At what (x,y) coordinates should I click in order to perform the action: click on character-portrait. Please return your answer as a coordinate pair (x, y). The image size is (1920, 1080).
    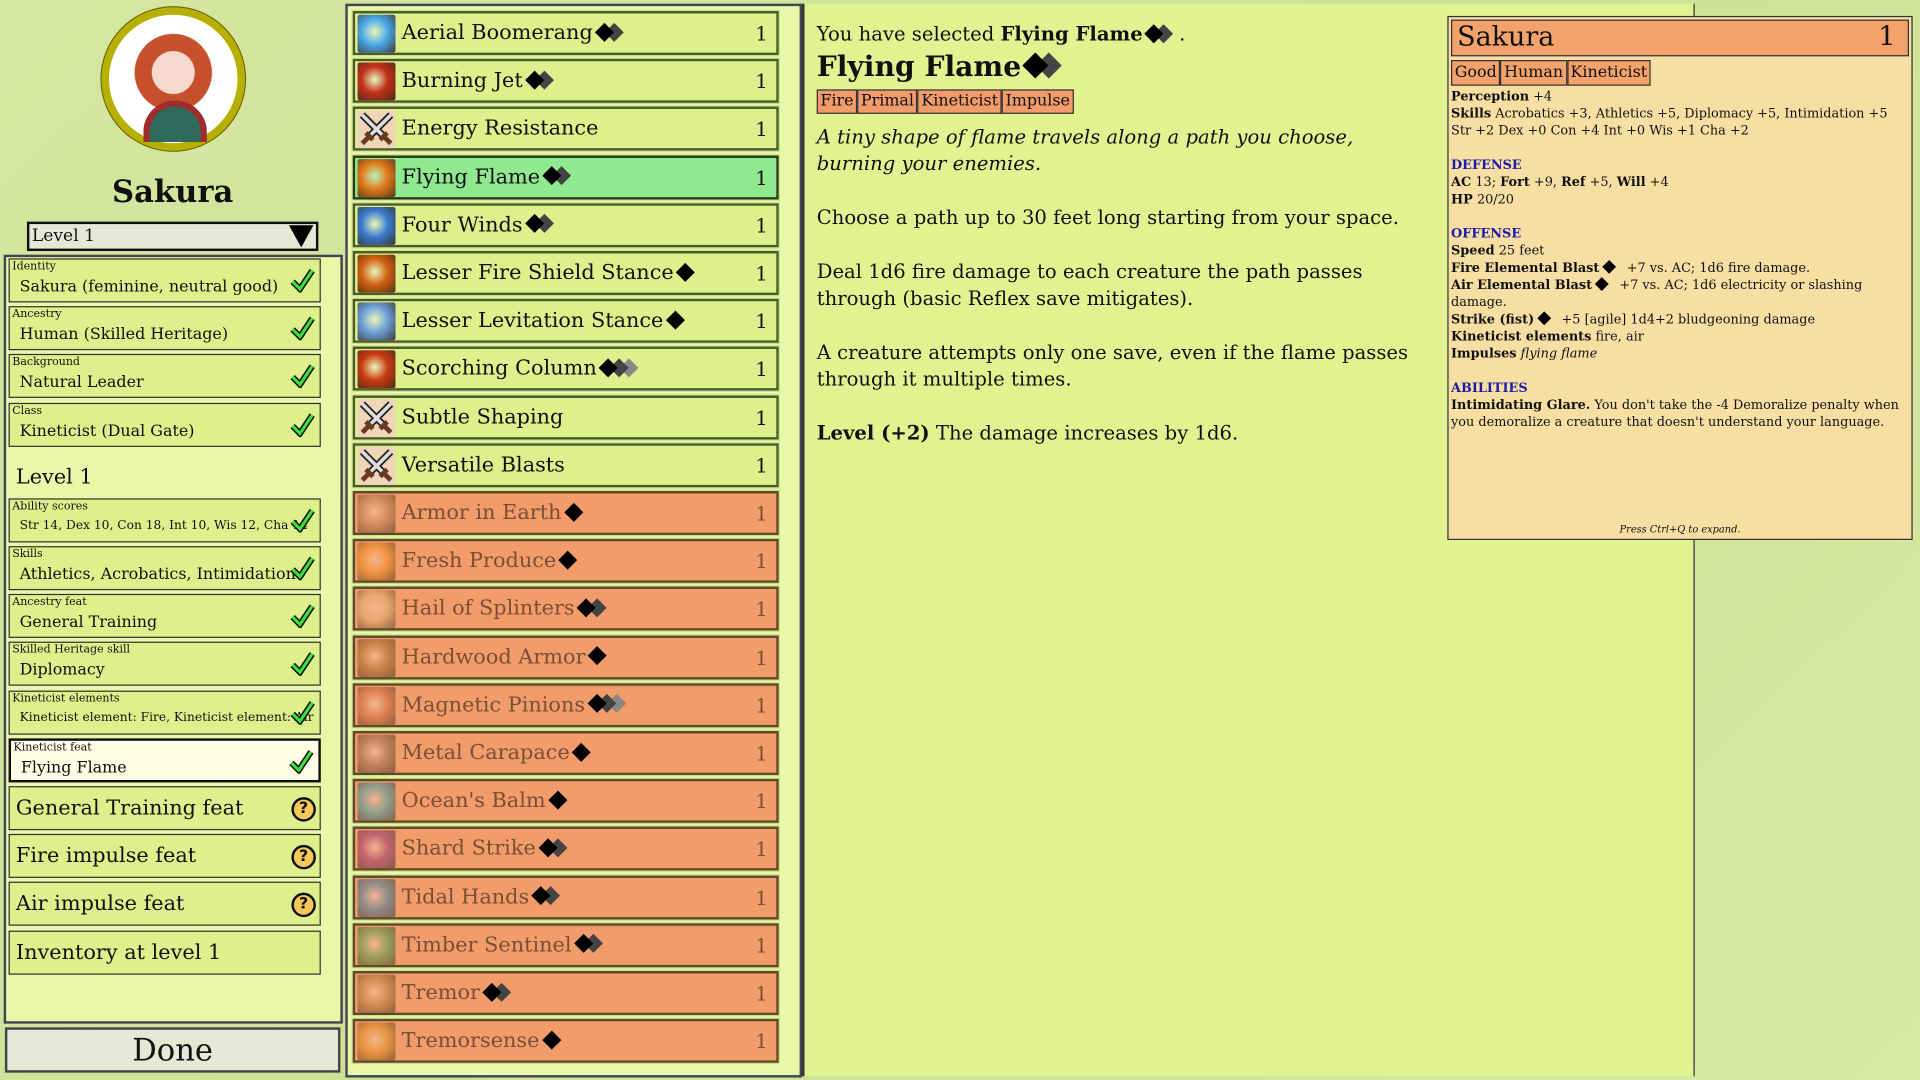
    Looking at the image, I should click on (173, 79).